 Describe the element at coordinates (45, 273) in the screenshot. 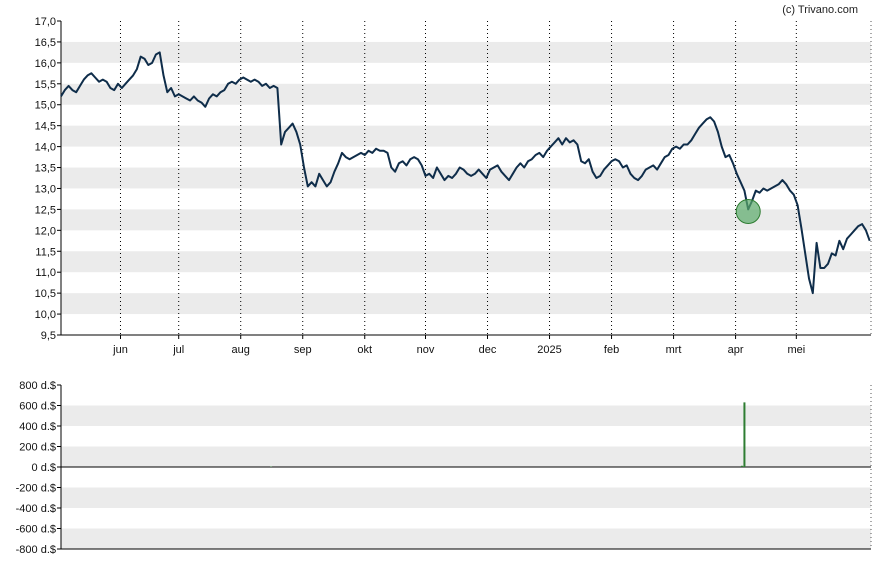

I see `price-y-tick-label: 11,0` at that location.